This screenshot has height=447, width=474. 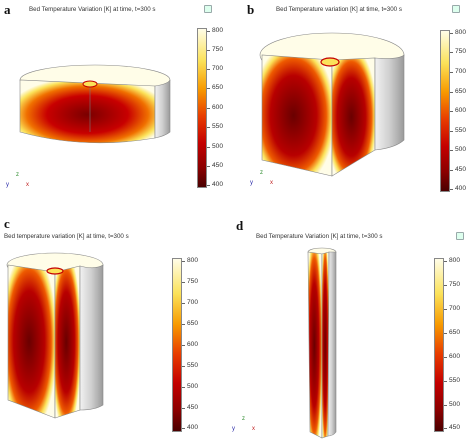 What do you see at coordinates (240, 225) in the screenshot?
I see `panel-label: d` at bounding box center [240, 225].